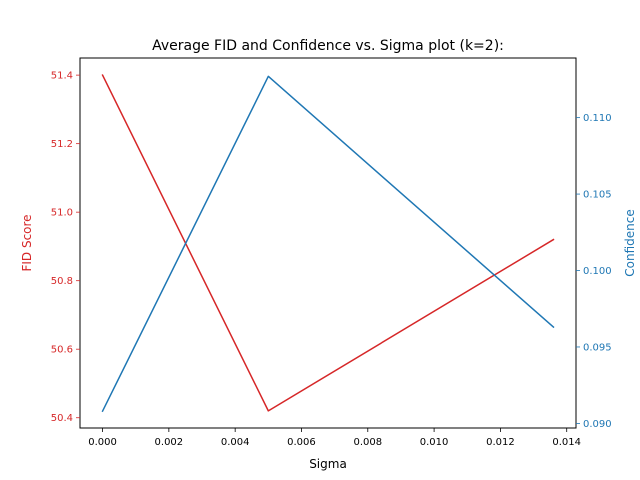 Image resolution: width=640 pixels, height=480 pixels. What do you see at coordinates (235, 442) in the screenshot?
I see `x-tick-label: 0.004` at bounding box center [235, 442].